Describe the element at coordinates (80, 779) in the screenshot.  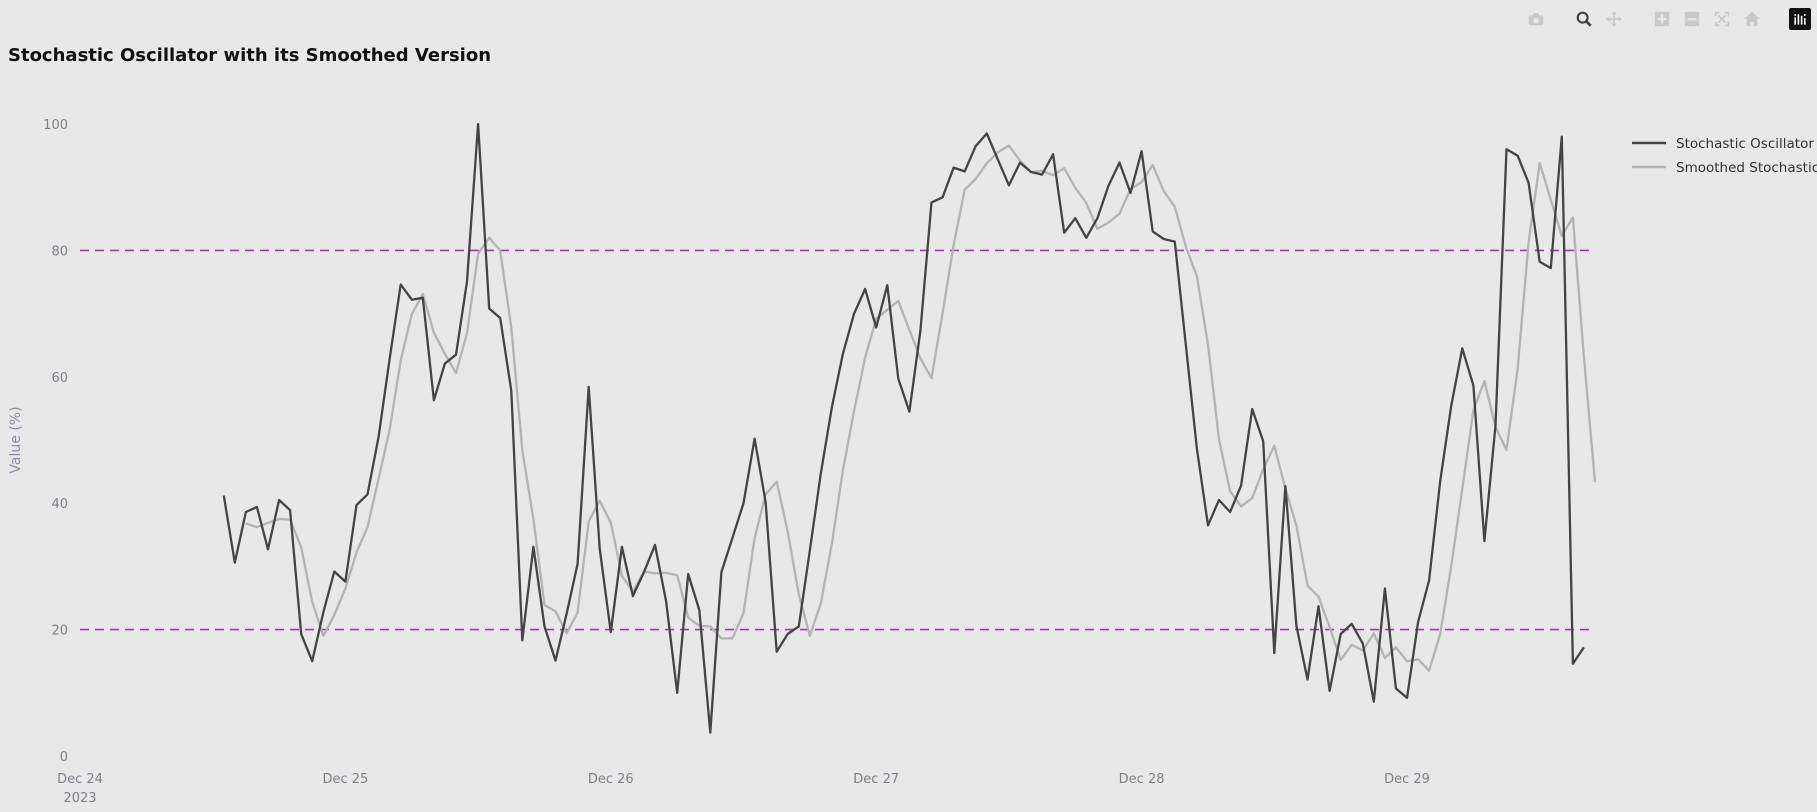
I see `x-tick-label: Dec 24` at that location.